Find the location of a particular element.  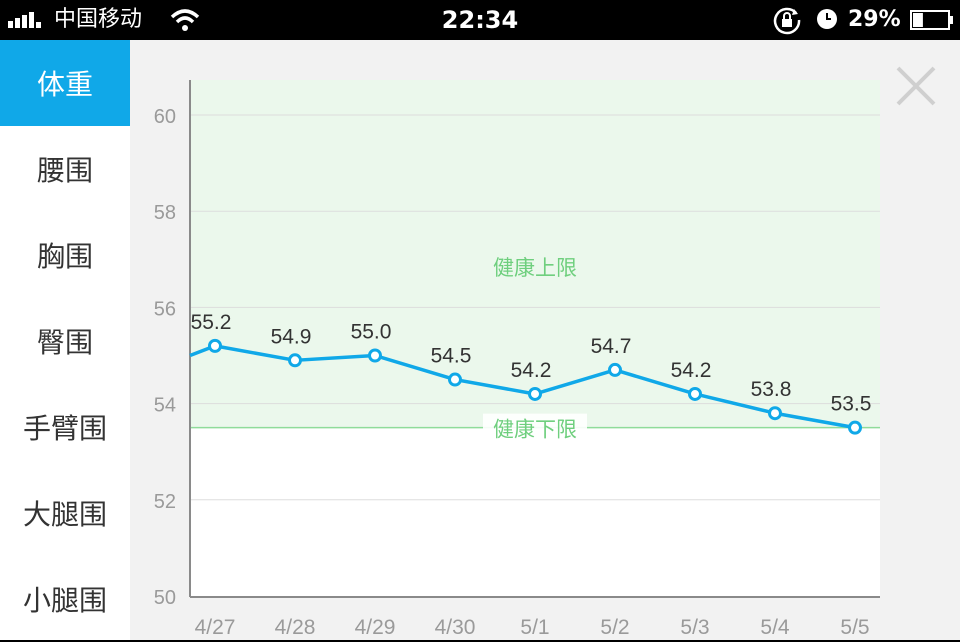

sidebar-item-arm: 手臂围 is located at coordinates (65, 427).